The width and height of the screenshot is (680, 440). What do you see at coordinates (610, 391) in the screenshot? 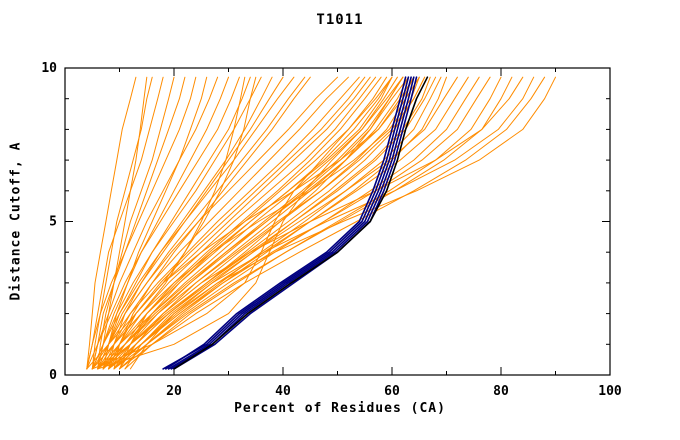
I see `x-tick-label: 100` at bounding box center [610, 391].